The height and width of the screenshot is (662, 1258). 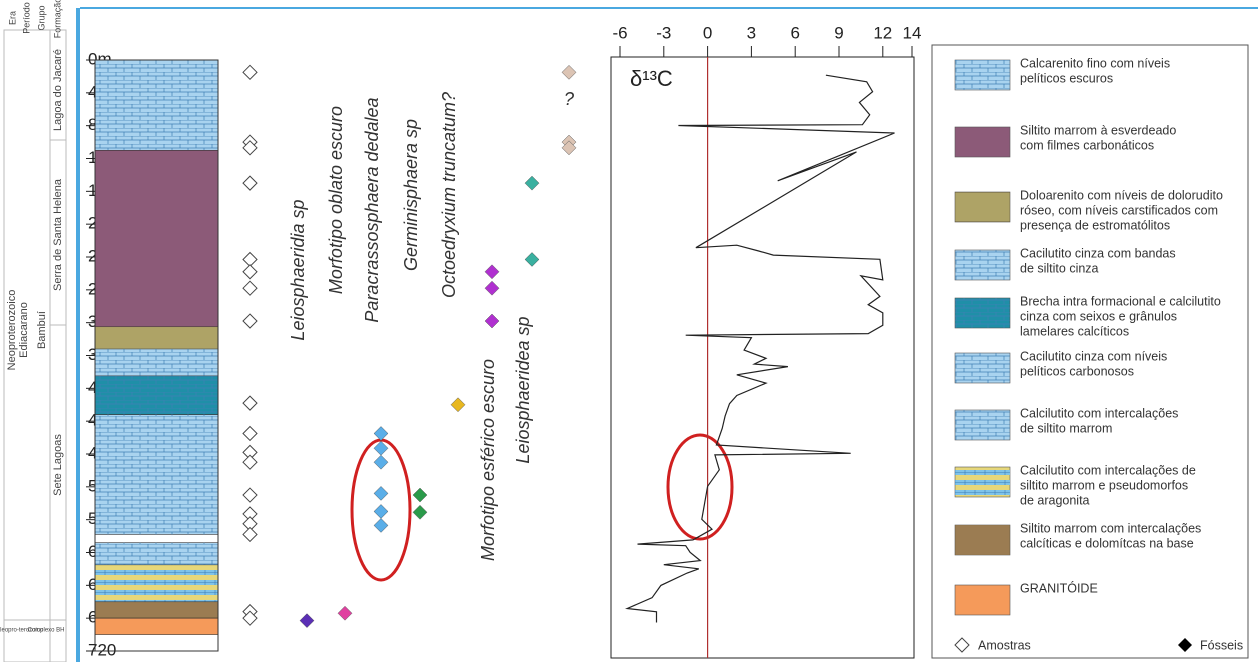 I want to click on legend-text: lamelares calcíticos, so click(x=1074, y=331).